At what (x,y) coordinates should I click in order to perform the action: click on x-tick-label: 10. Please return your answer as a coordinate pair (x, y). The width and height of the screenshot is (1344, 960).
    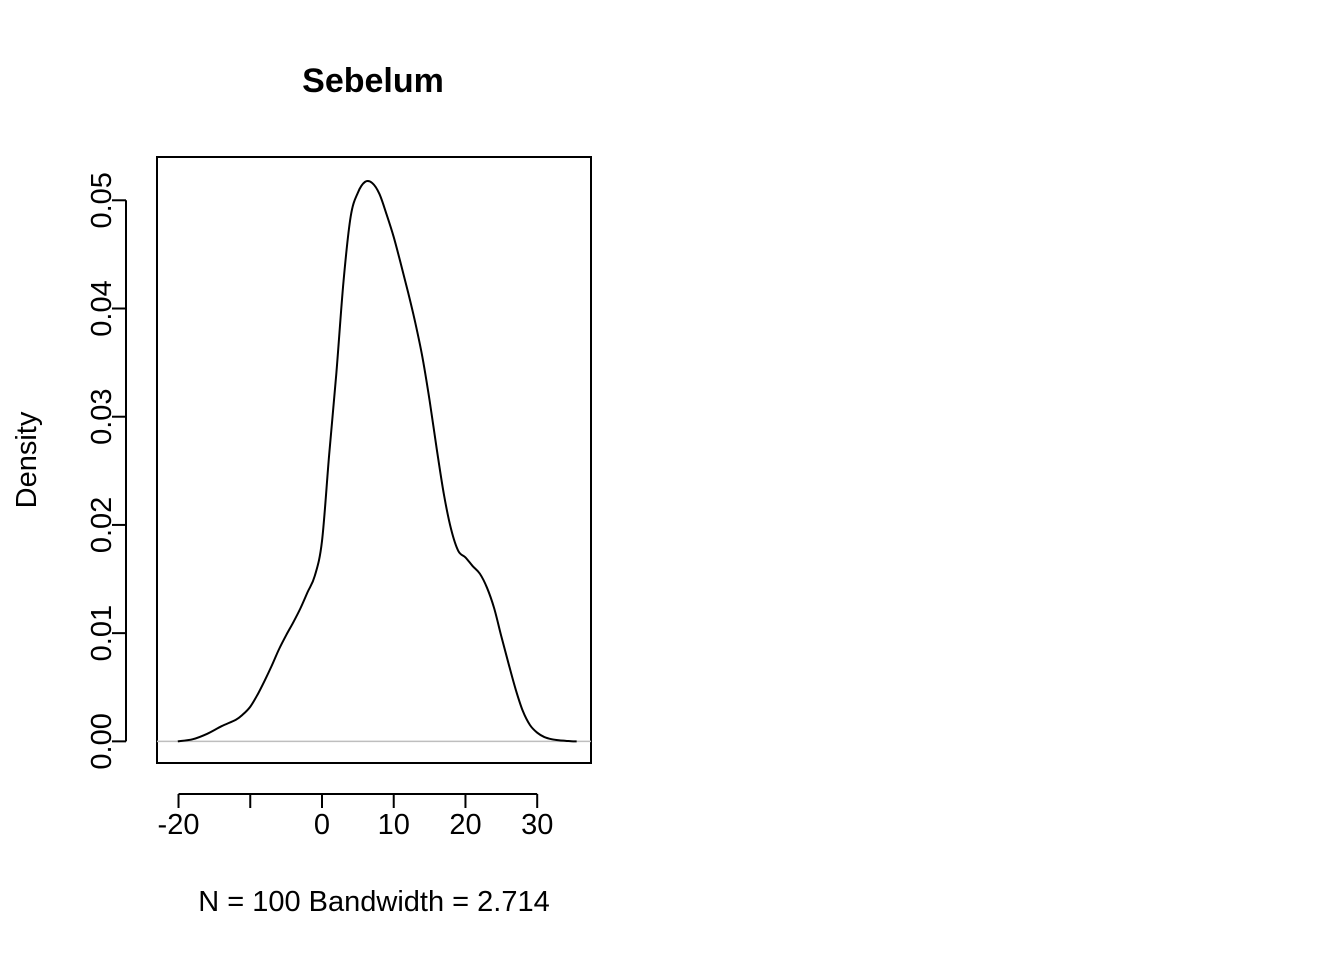
    Looking at the image, I should click on (394, 825).